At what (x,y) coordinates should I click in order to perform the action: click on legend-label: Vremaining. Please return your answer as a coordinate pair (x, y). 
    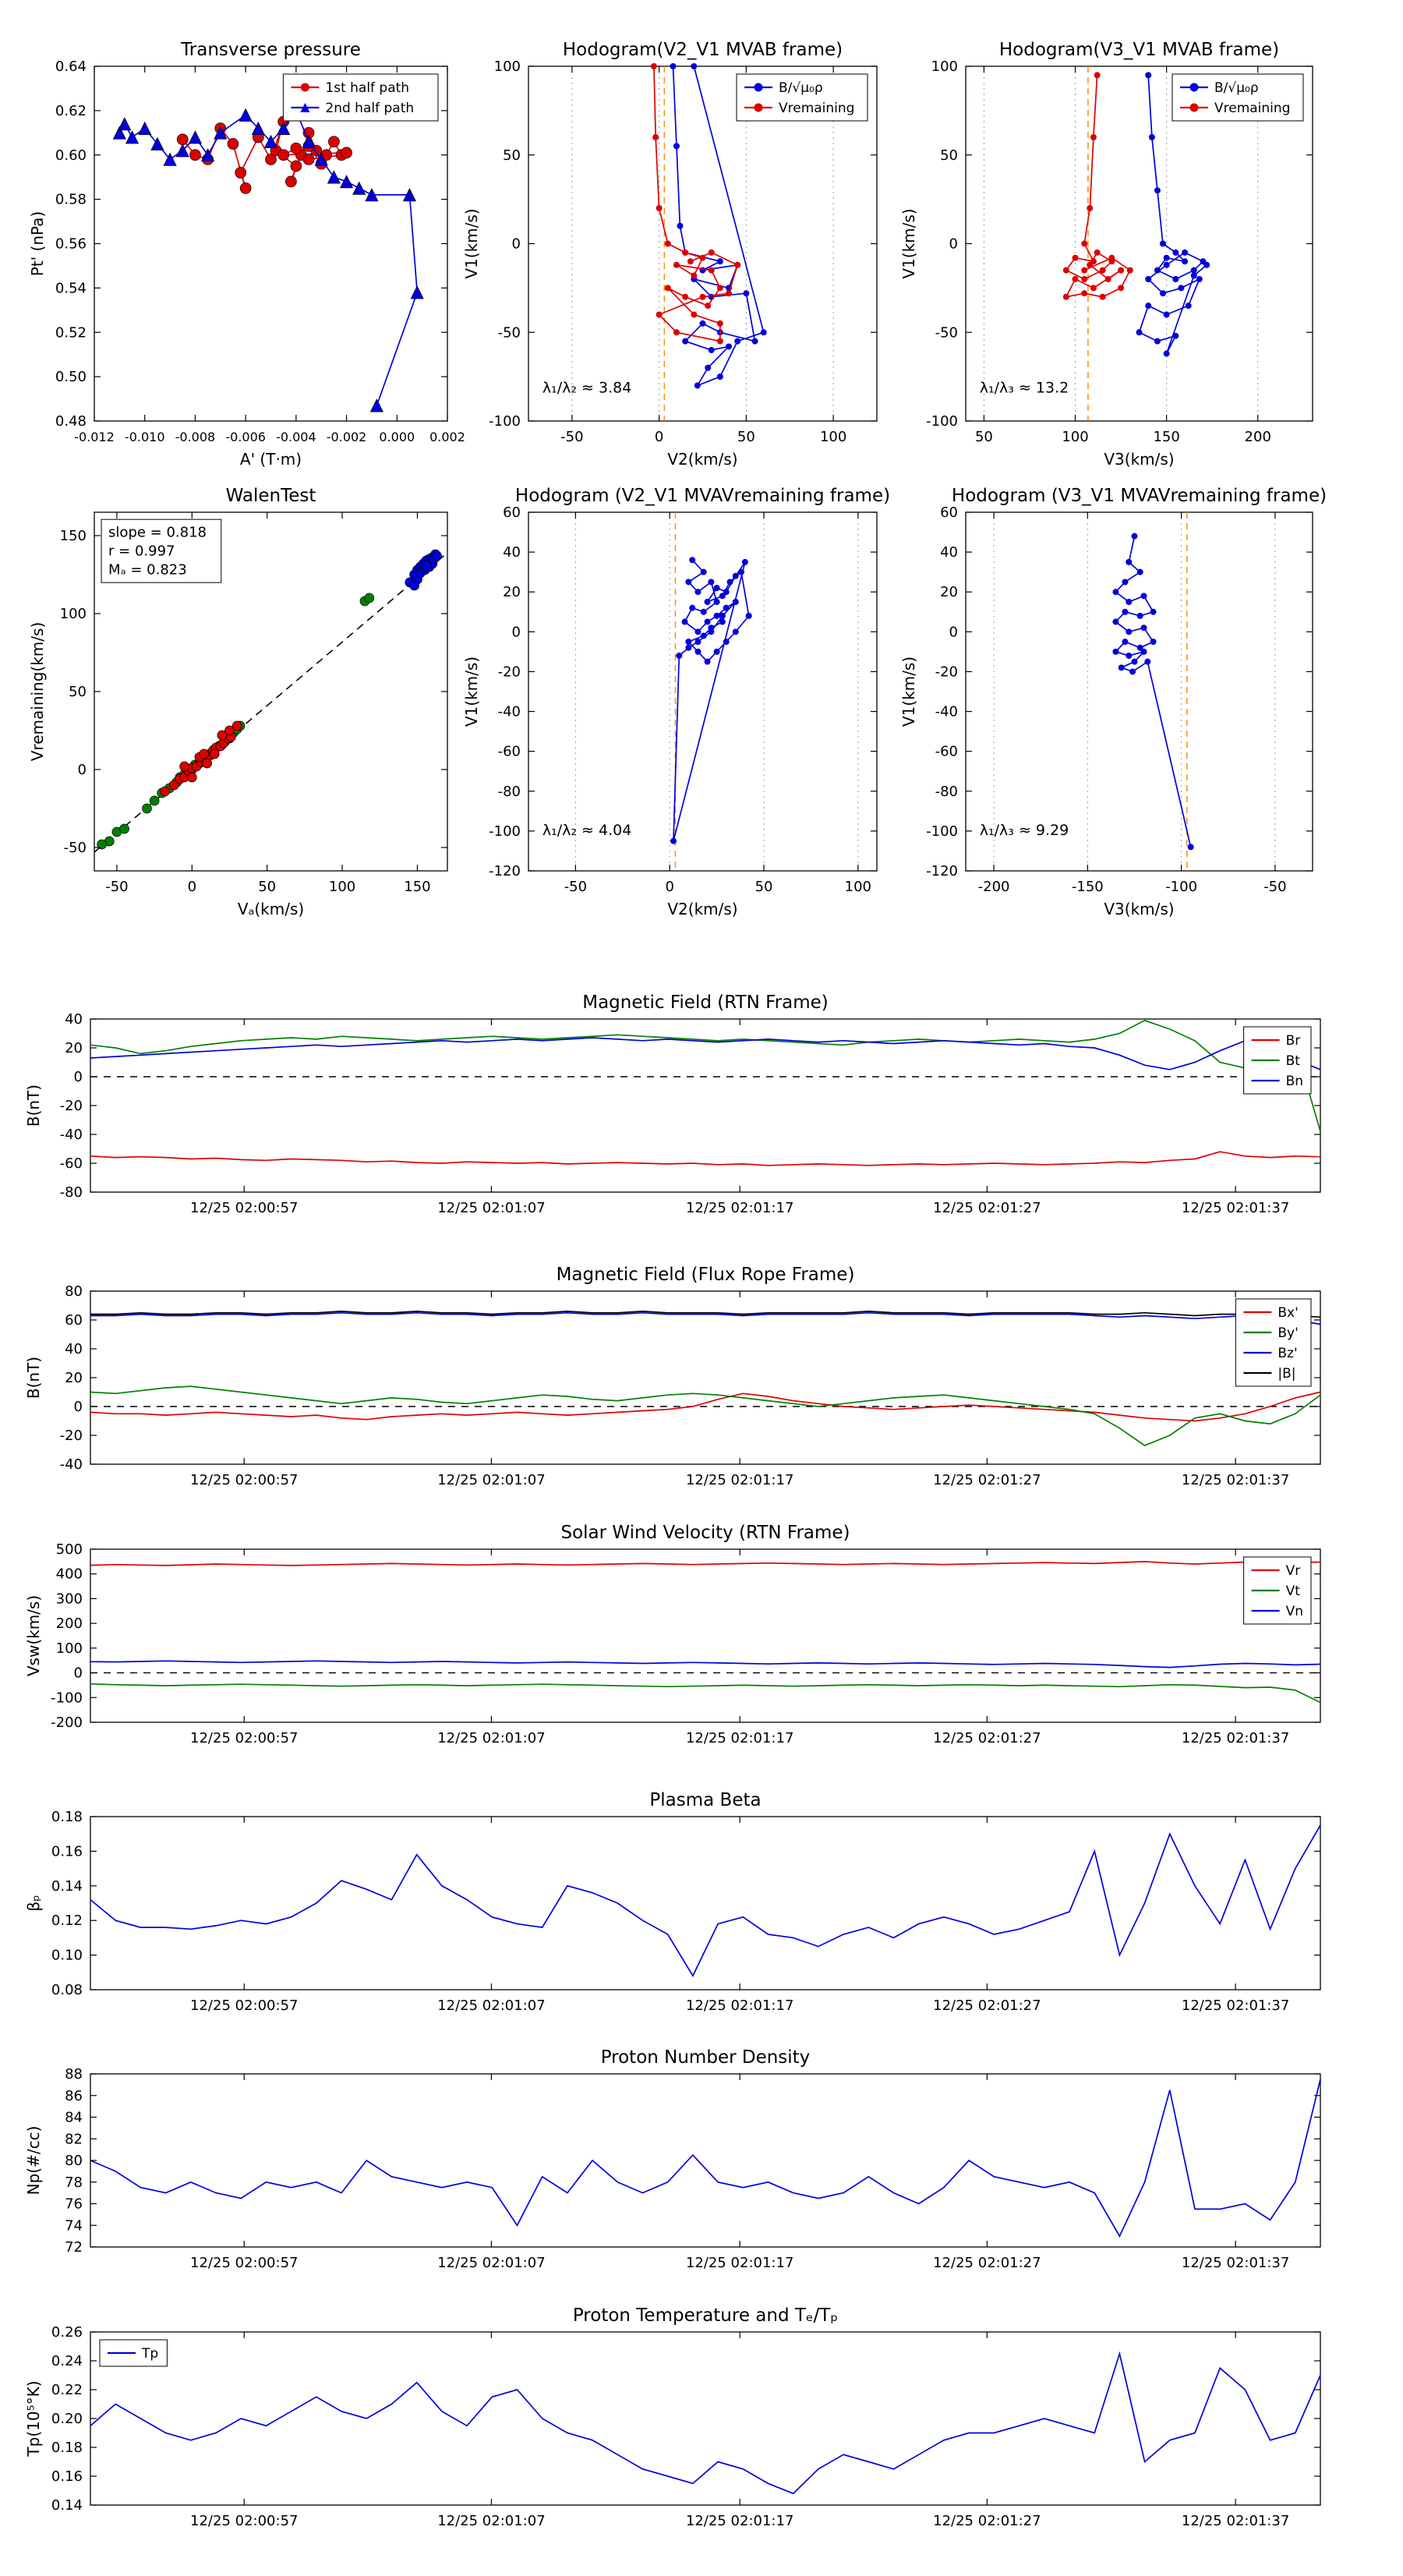
    Looking at the image, I should click on (1252, 109).